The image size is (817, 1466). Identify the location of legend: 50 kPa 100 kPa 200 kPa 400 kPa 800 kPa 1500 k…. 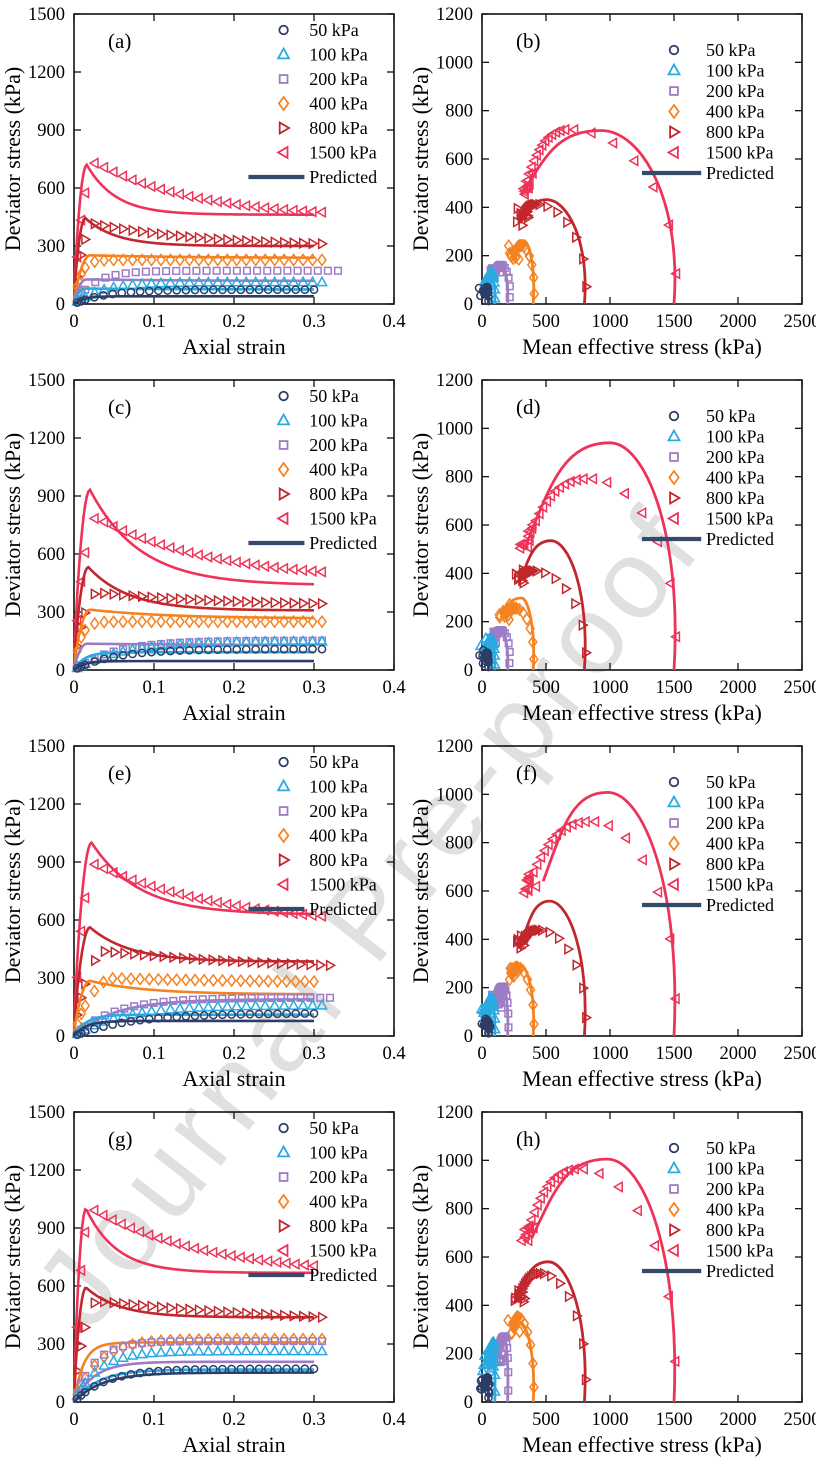
(312, 469).